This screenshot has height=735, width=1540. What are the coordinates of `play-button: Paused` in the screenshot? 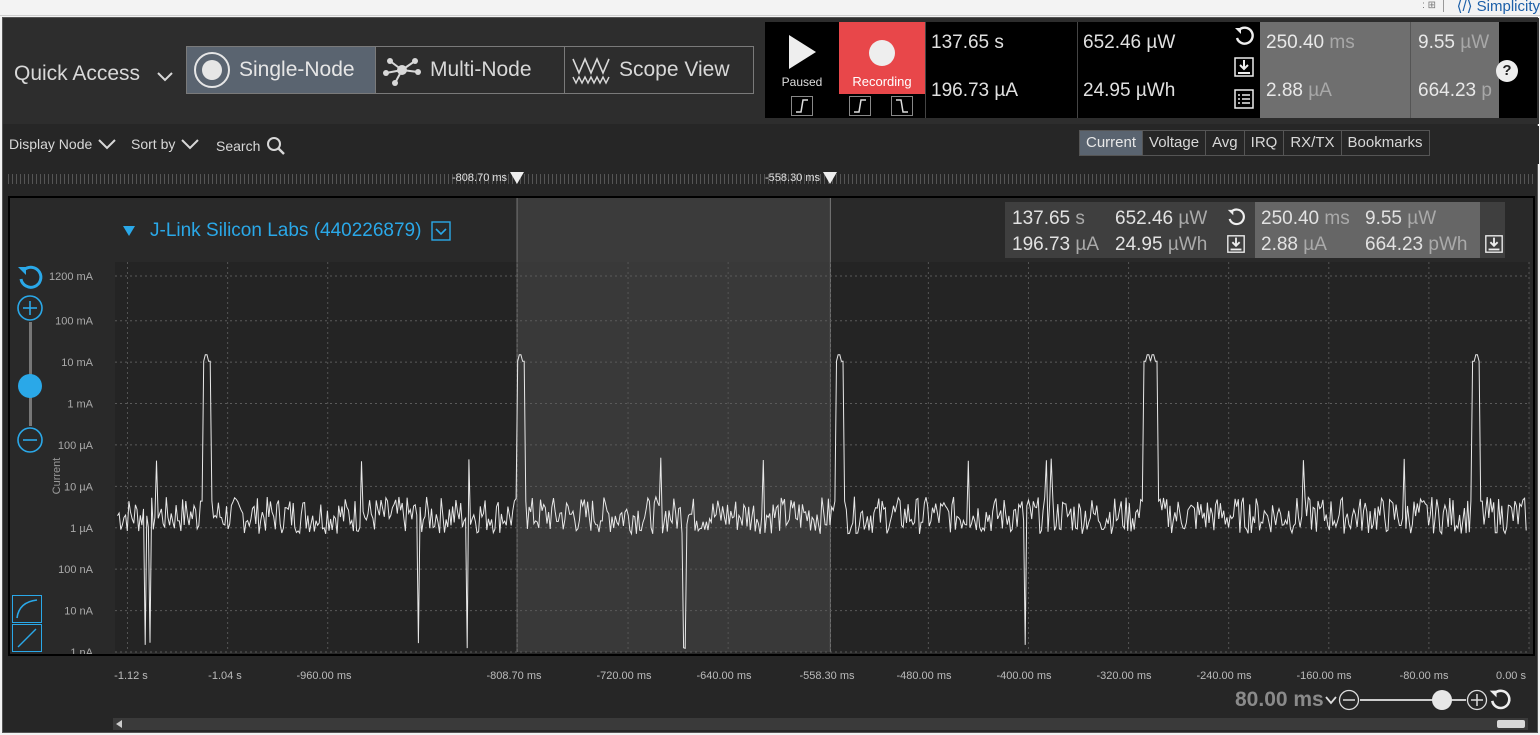 It's located at (802, 58).